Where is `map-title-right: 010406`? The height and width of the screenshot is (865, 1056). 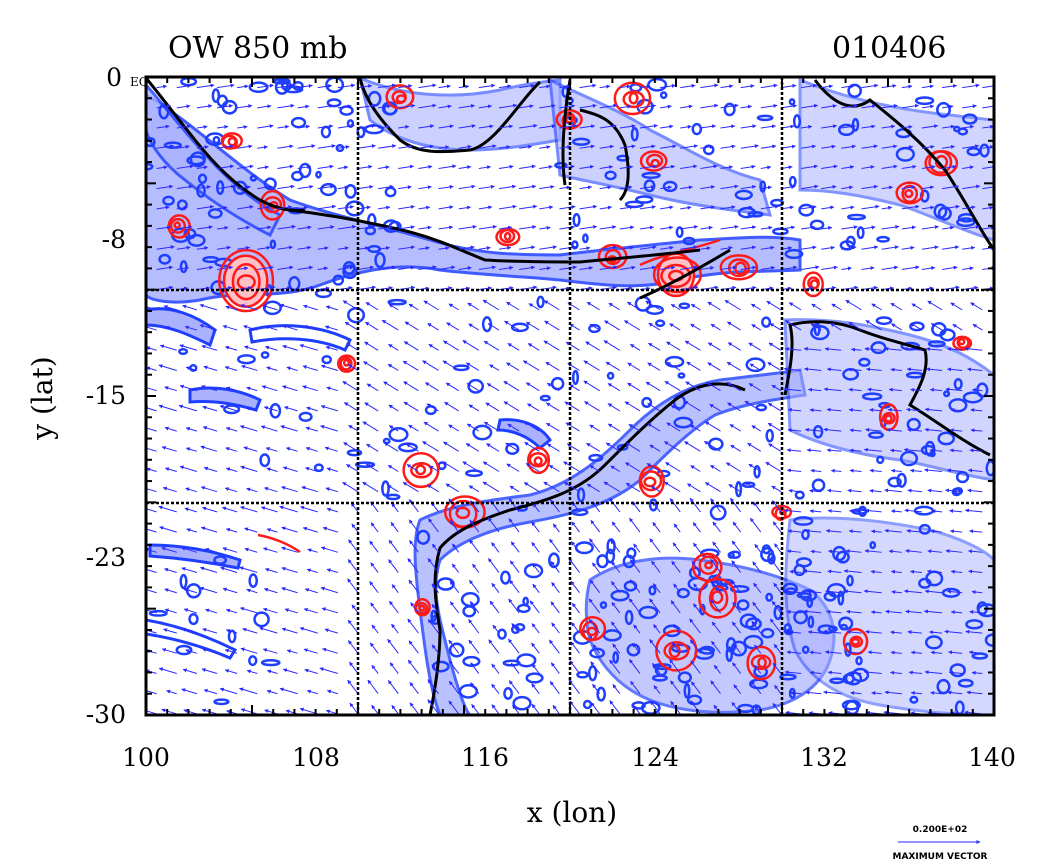
map-title-right: 010406 is located at coordinates (889, 48).